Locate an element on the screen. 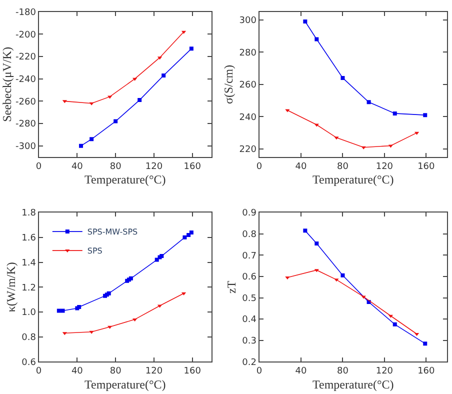 The height and width of the screenshot is (394, 452). y-axis-title: σ(S/cm) is located at coordinates (229, 84).